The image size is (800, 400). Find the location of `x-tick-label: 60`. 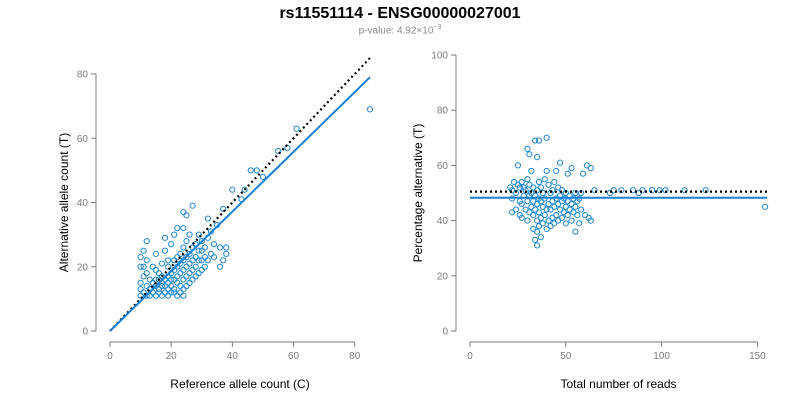

x-tick-label: 60 is located at coordinates (294, 356).